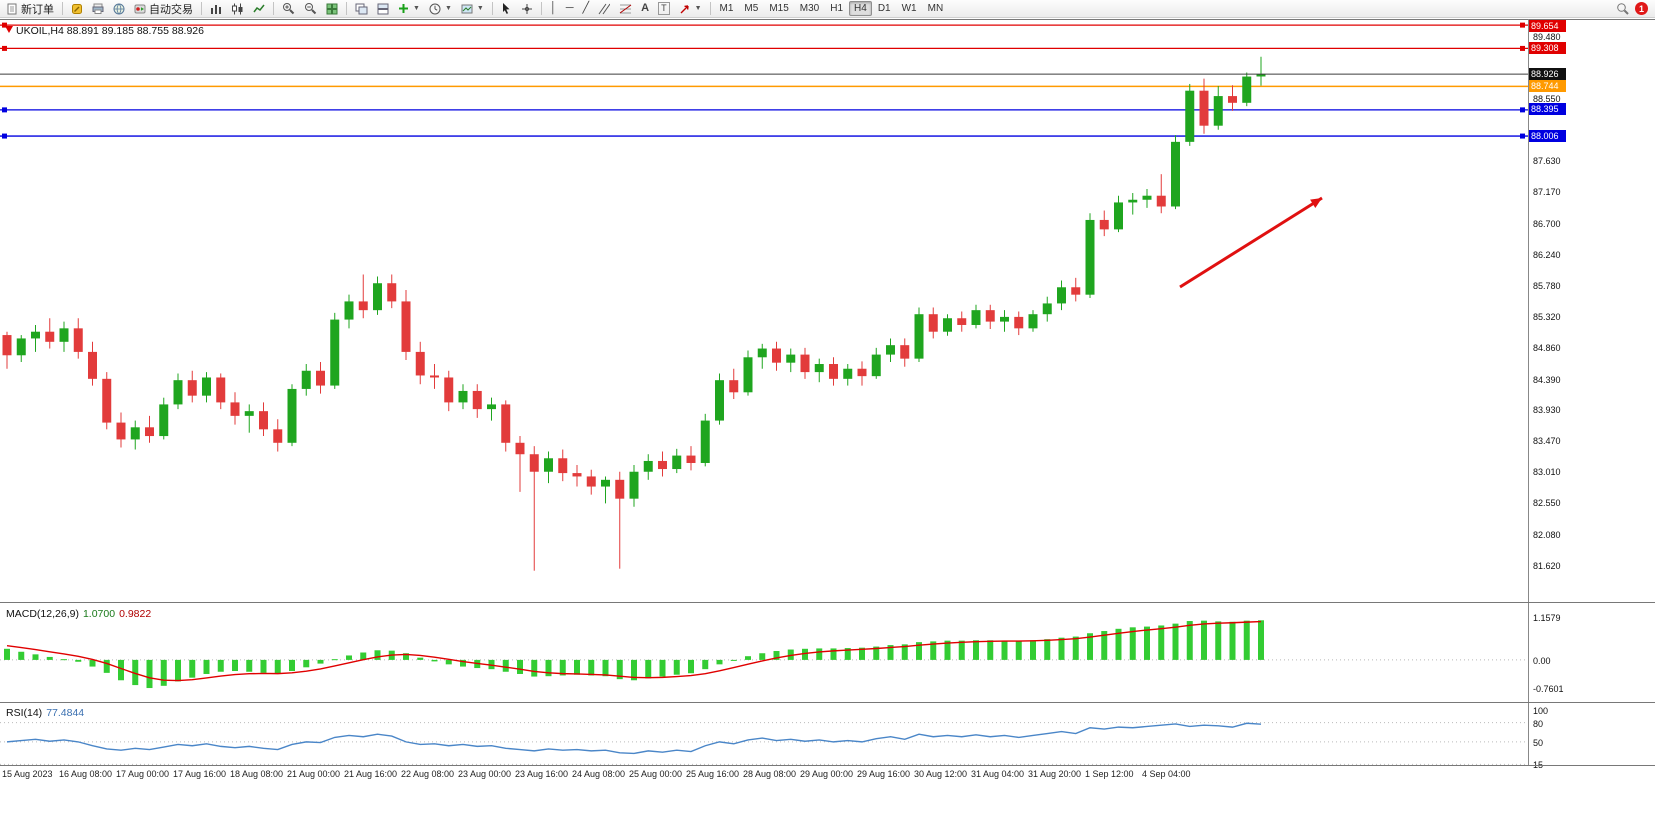 The image size is (1655, 830). I want to click on zoom-in-icon, so click(289, 9).